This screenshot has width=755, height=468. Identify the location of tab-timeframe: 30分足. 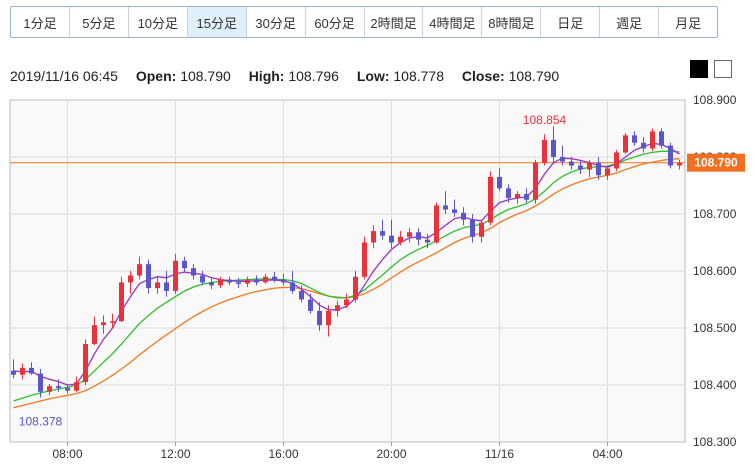
(276, 22).